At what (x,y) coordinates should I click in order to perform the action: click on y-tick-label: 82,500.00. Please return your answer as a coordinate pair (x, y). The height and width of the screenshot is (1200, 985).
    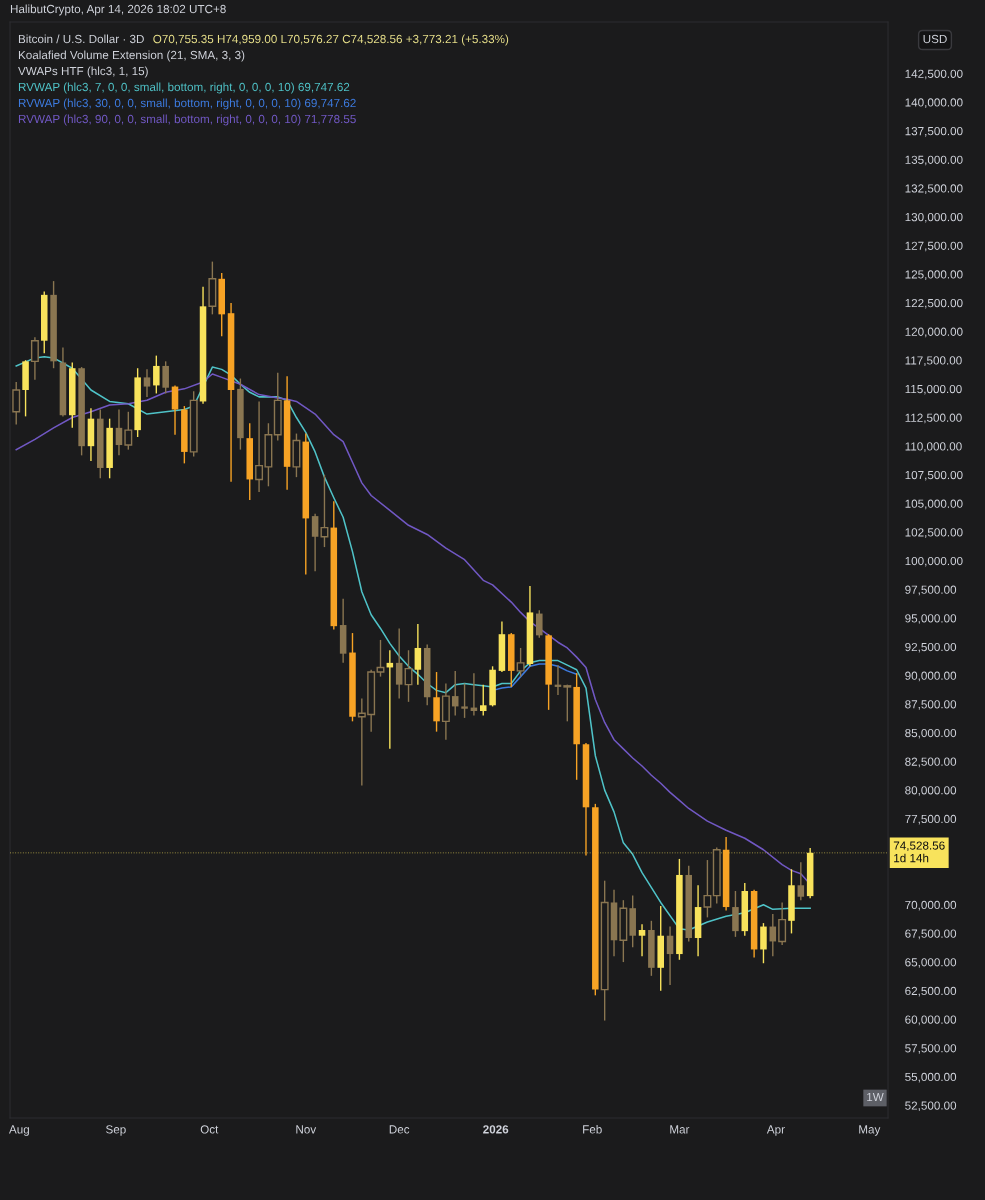
    Looking at the image, I should click on (931, 762).